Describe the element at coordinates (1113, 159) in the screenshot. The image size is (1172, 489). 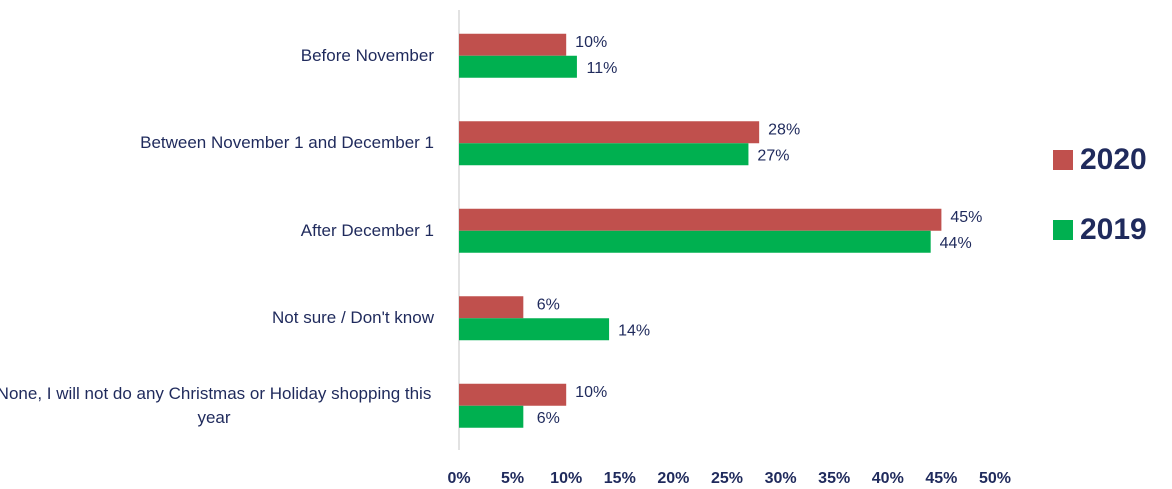
I see `legend-label: 2020` at that location.